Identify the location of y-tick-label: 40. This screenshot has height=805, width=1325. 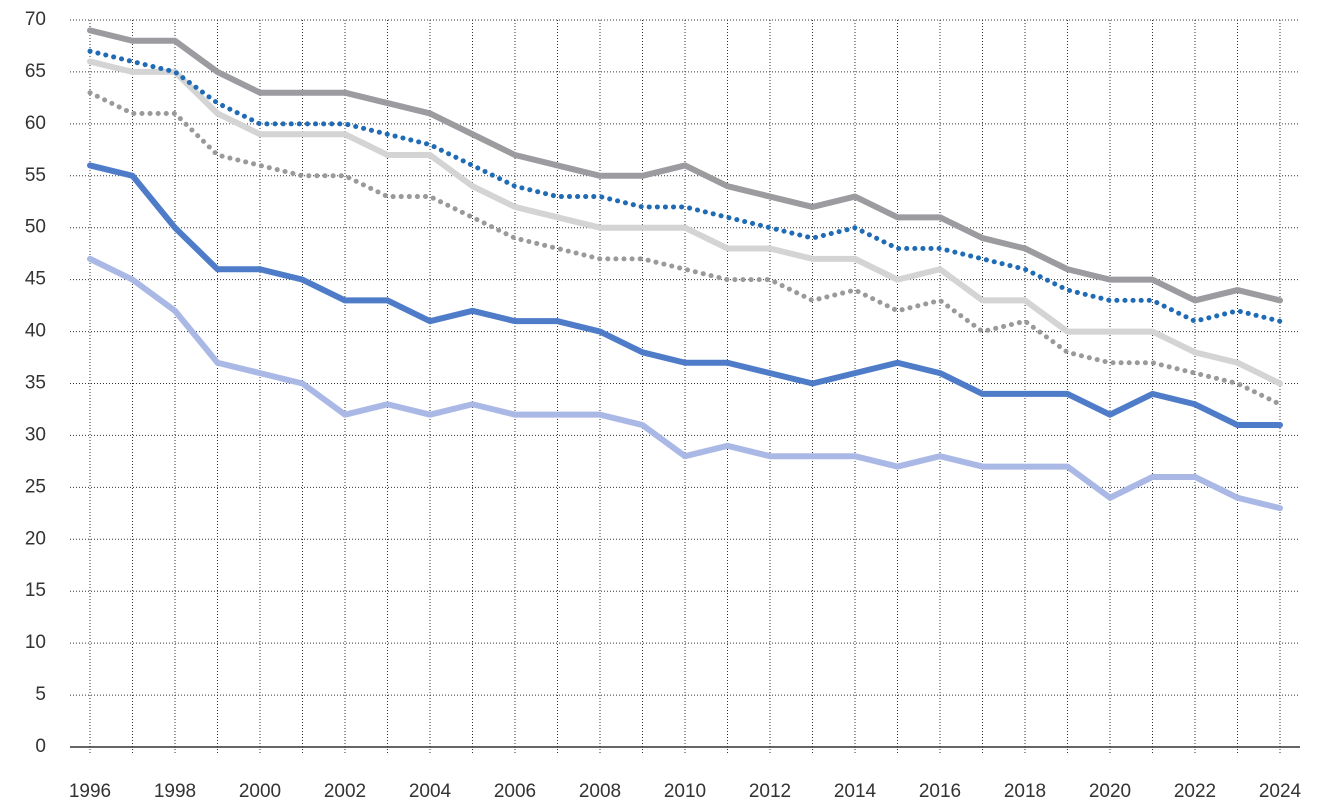
(35, 331).